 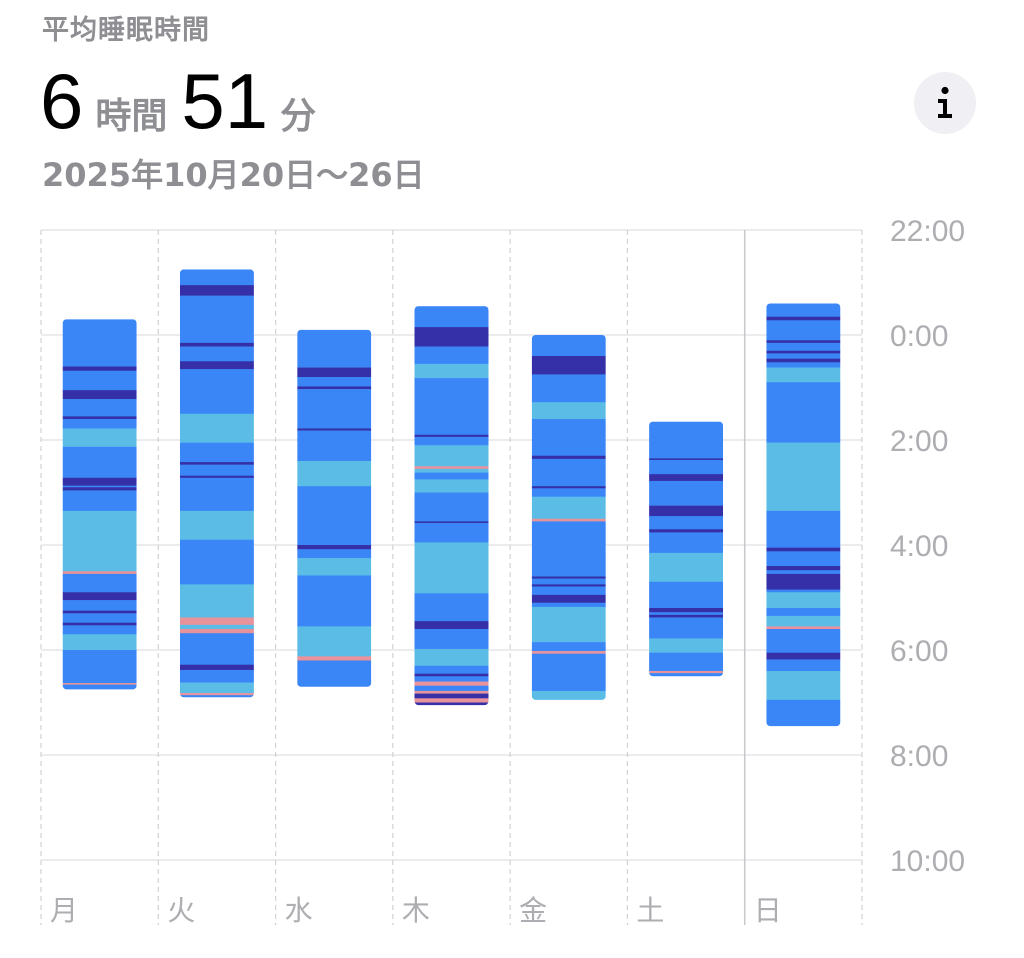 What do you see at coordinates (181, 910) in the screenshot?
I see `x-tick-label: 火` at bounding box center [181, 910].